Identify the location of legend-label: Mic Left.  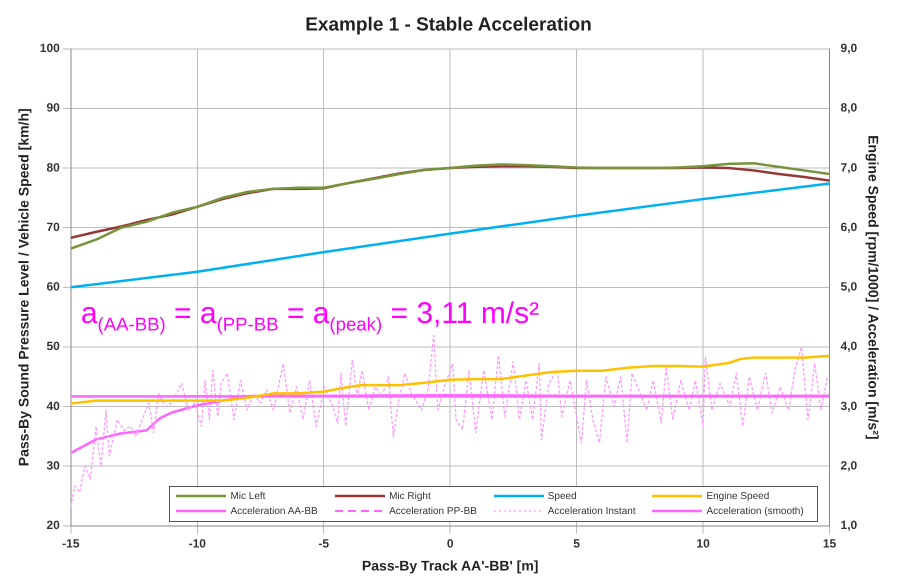
(248, 496).